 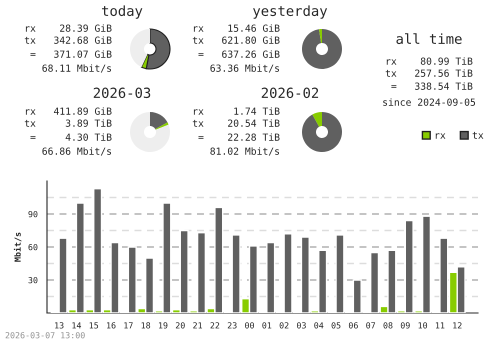 What do you see at coordinates (33, 214) in the screenshot?
I see `y-tick-label: 90` at bounding box center [33, 214].